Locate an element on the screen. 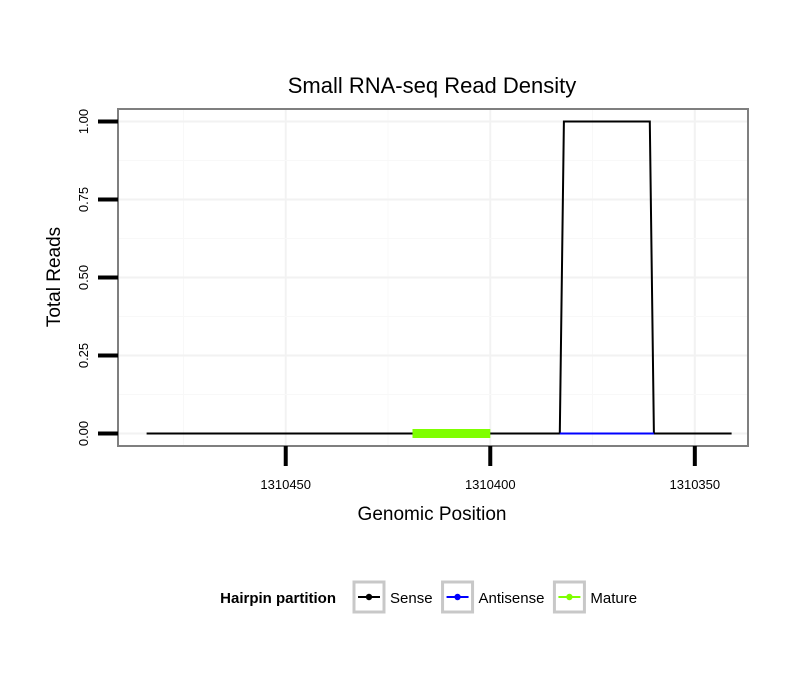 The image size is (810, 690). legend-item-antisense: Antisense is located at coordinates (493, 597).